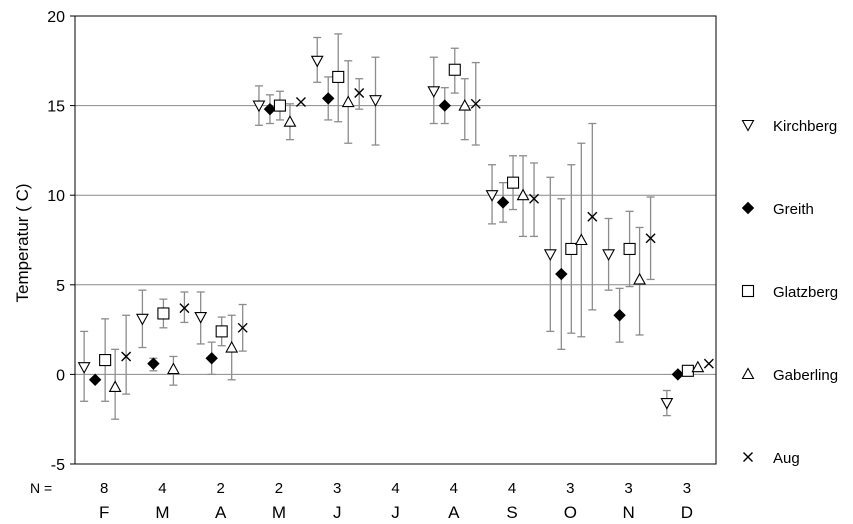  I want to click on legend-label: Glatzberg, so click(805, 292).